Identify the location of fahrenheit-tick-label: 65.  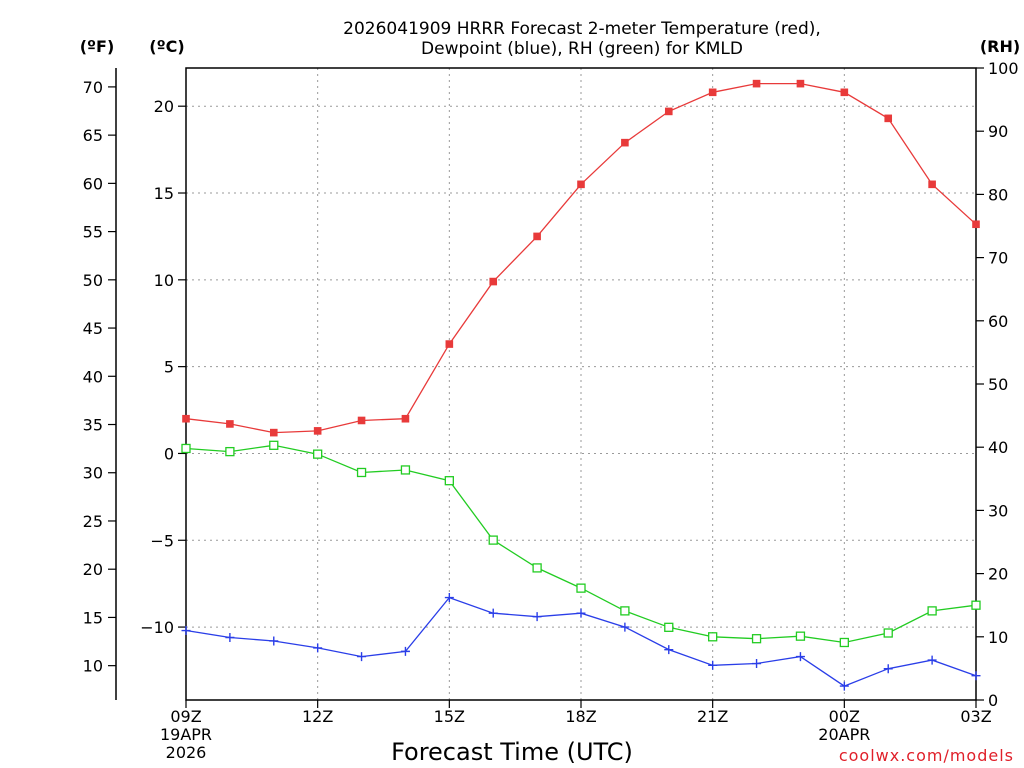
(93, 135).